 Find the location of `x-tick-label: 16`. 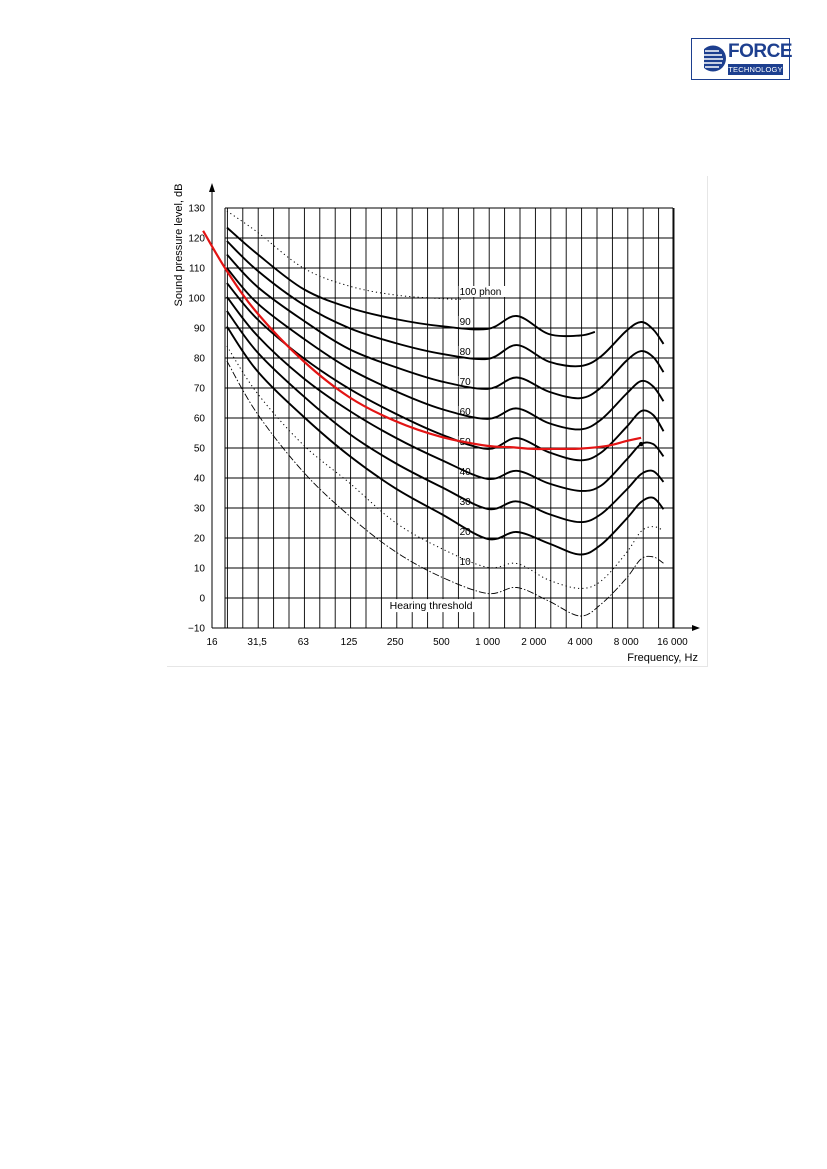

x-tick-label: 16 is located at coordinates (212, 642).